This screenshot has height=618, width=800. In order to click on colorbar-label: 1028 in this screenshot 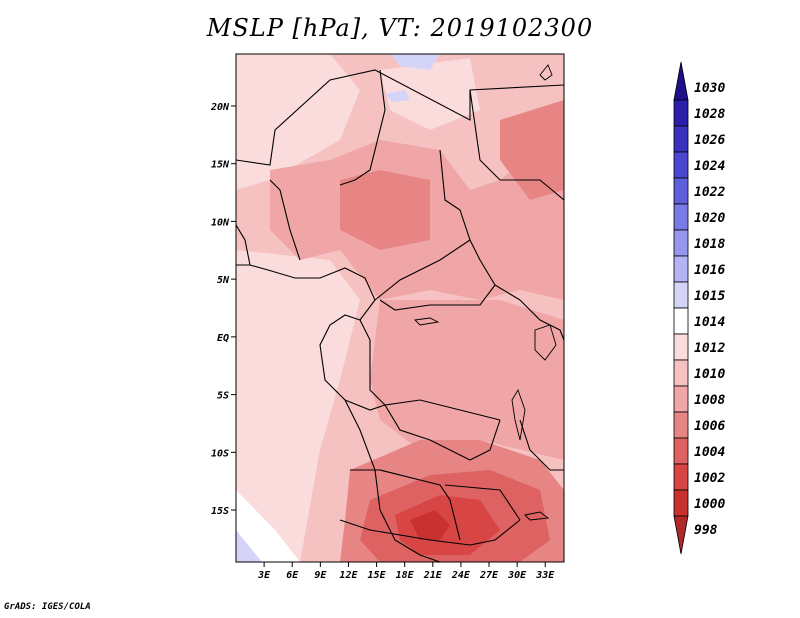, I will do `click(709, 114)`.